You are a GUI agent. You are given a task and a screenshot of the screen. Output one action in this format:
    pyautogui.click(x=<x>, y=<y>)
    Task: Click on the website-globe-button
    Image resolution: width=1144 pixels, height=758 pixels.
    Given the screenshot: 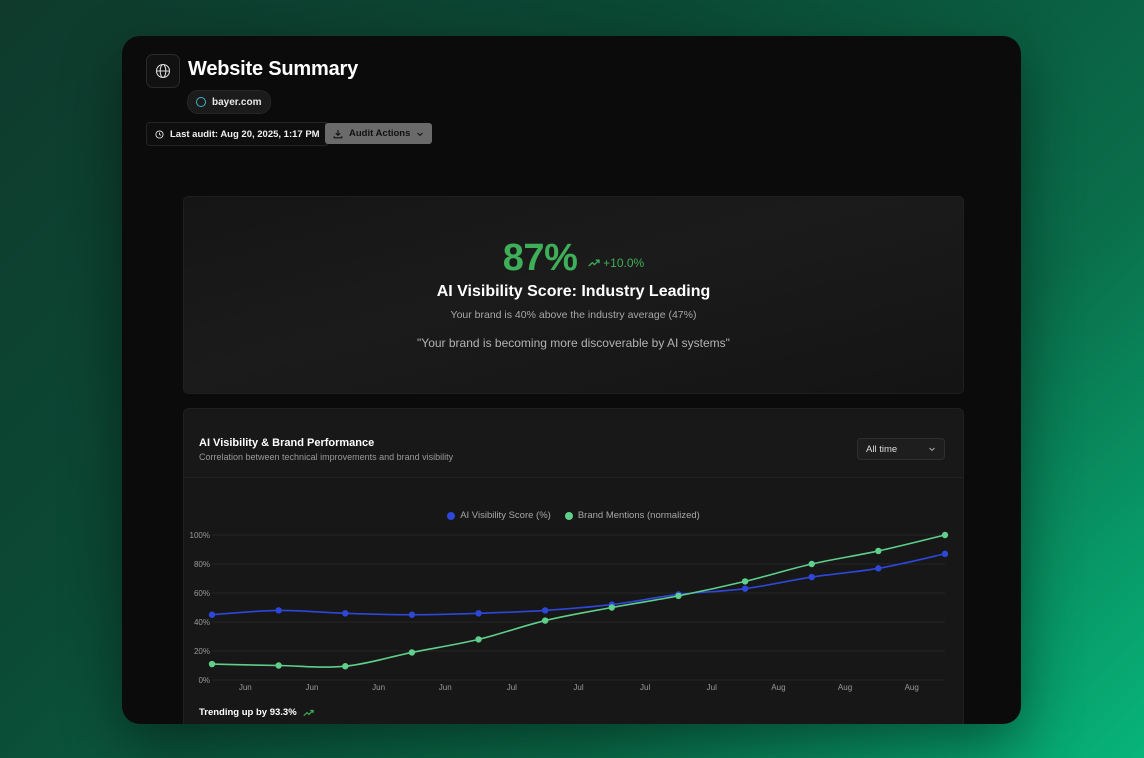 What is the action you would take?
    pyautogui.click(x=163, y=71)
    